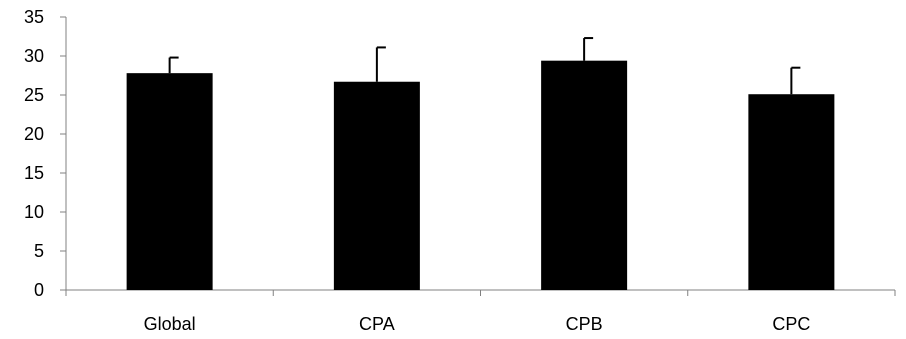 This screenshot has height=339, width=906. What do you see at coordinates (34, 212) in the screenshot?
I see `y-tick-label: 10` at bounding box center [34, 212].